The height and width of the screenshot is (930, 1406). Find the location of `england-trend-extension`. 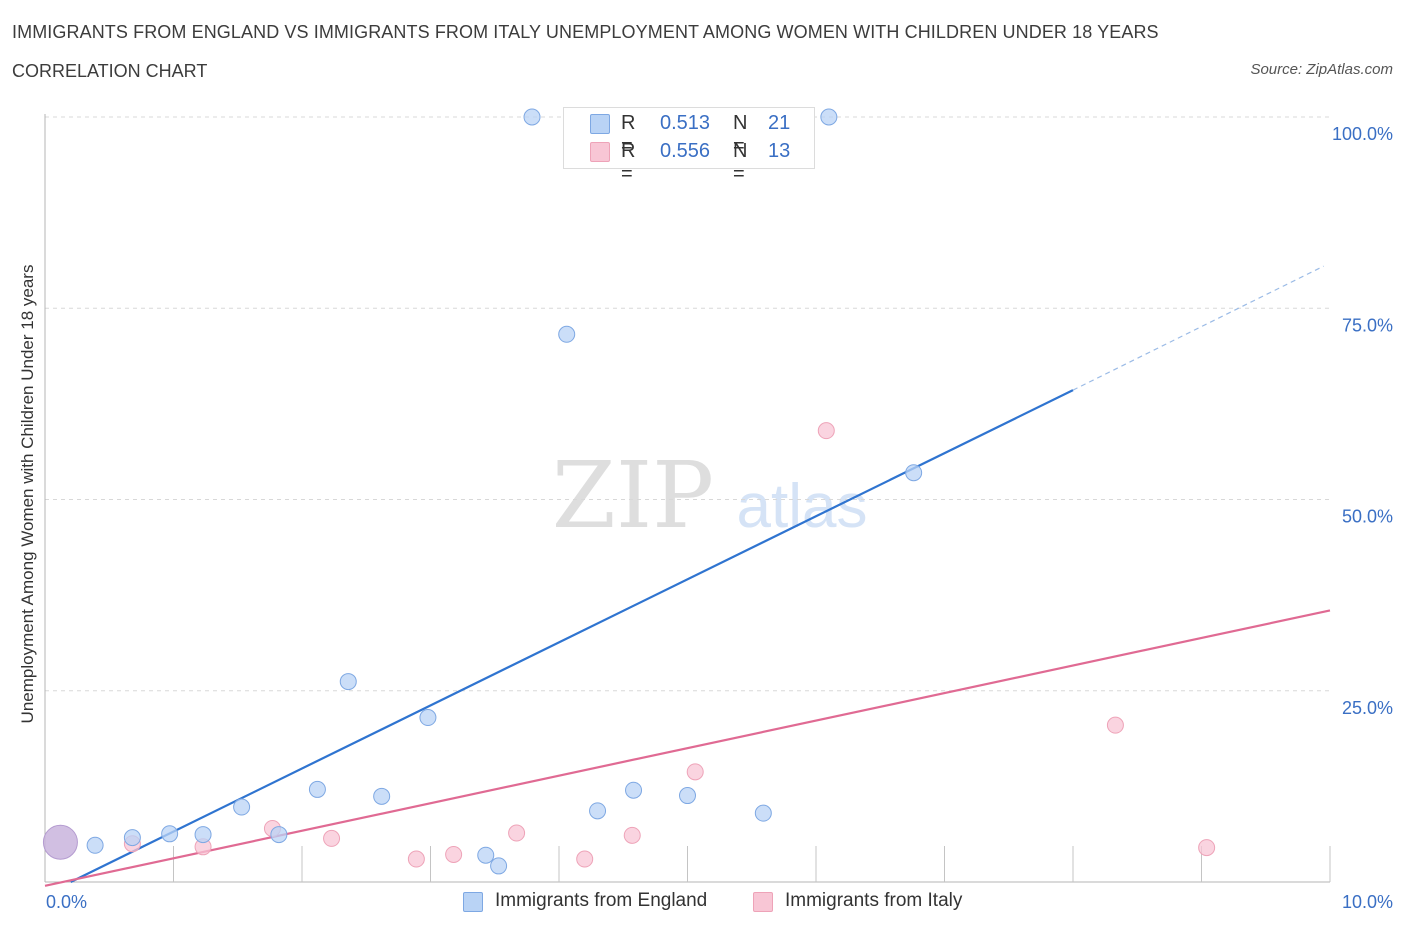

england-trend-extension is located at coordinates (1198, 328).